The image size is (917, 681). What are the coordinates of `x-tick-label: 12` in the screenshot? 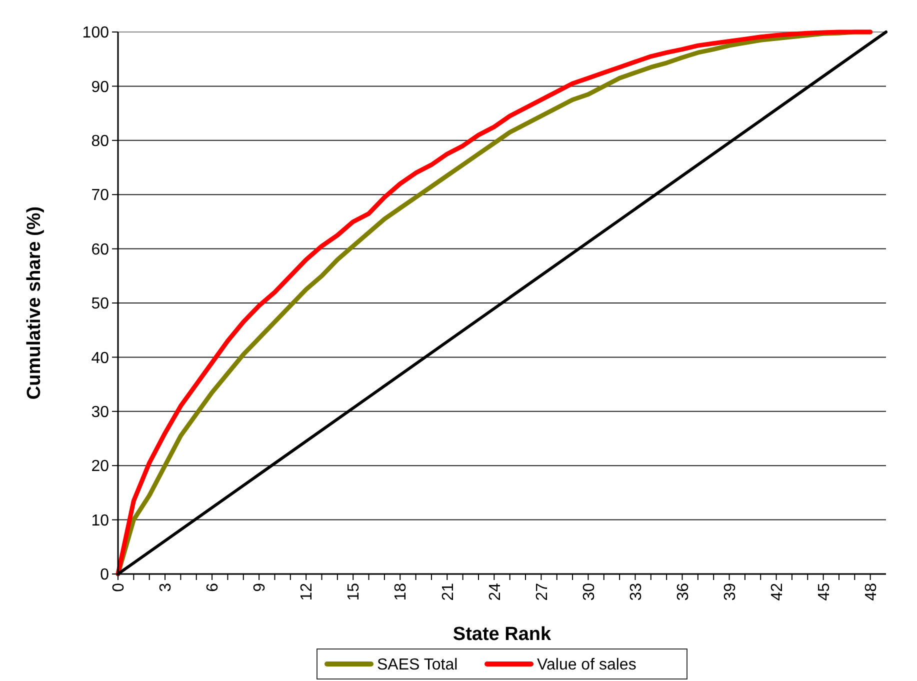 It's located at (307, 591).